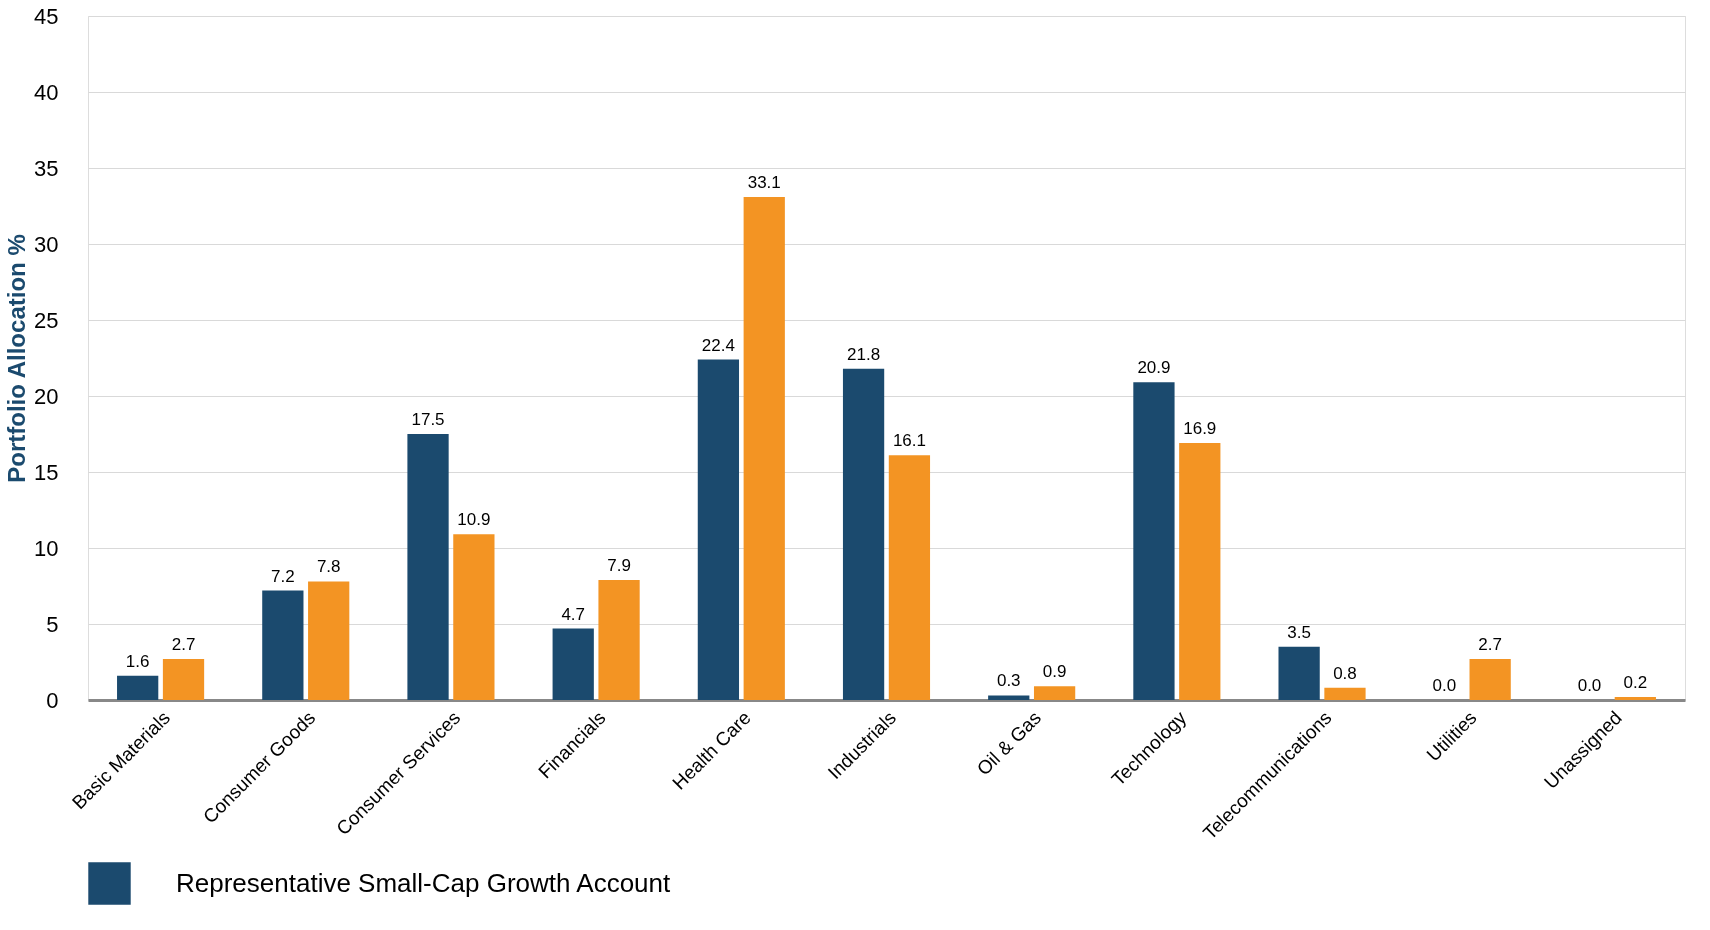 This screenshot has width=1710, height=930. I want to click on data-label: 7.8, so click(328, 567).